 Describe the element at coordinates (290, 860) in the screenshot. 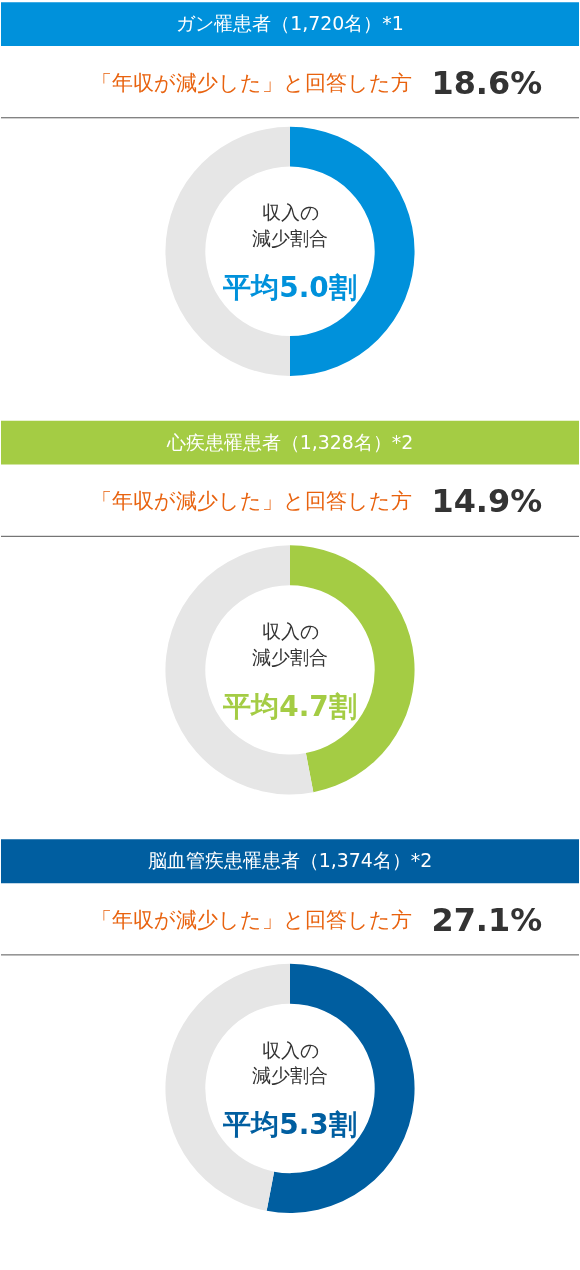

I see `chart-title: 脳血管疾患罹患者（1,374名）*2` at that location.